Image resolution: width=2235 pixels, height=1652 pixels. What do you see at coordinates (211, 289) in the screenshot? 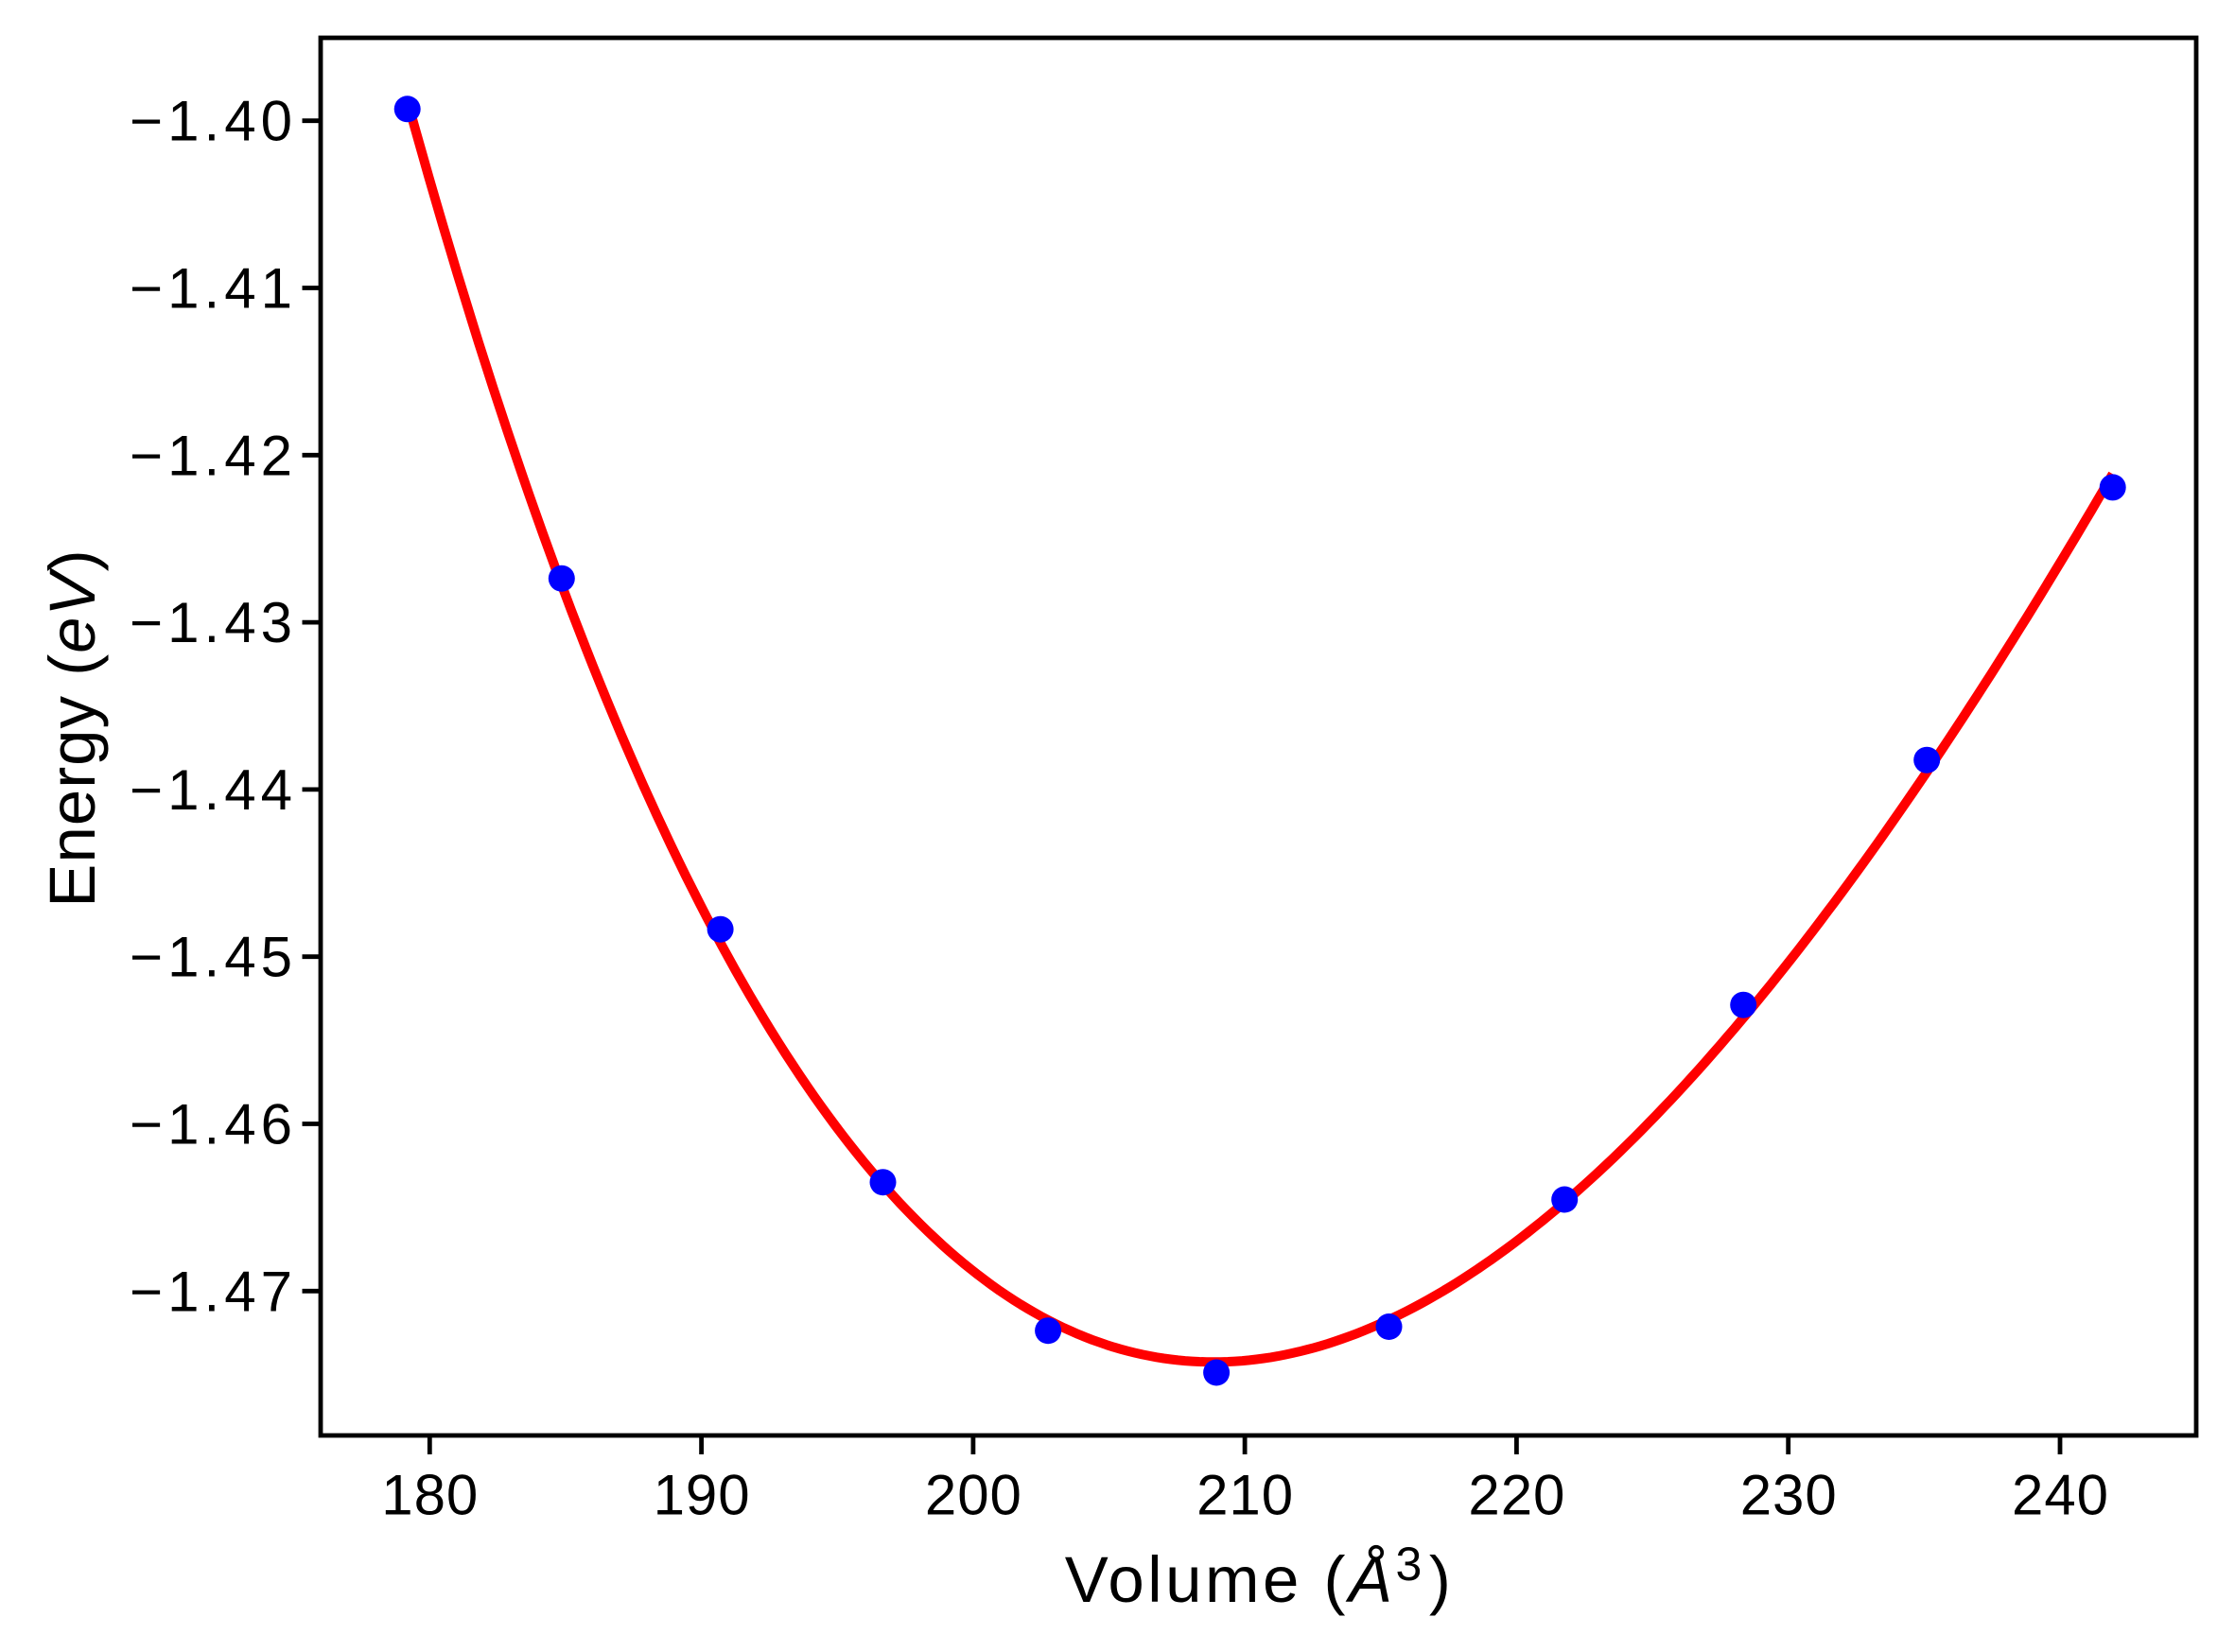
I see `svg-text: −1.41` at bounding box center [211, 289].